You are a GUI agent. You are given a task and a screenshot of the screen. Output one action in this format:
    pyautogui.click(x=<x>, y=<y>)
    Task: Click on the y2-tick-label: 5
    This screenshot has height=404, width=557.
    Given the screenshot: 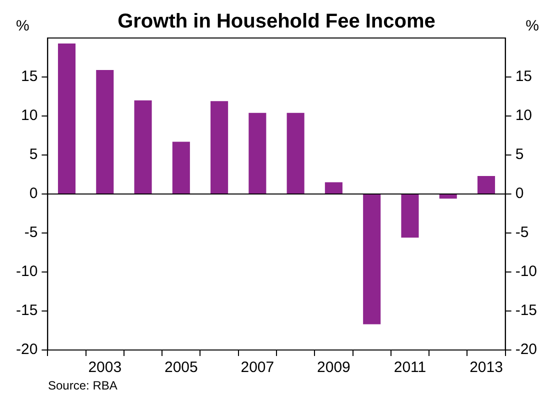 What is the action you would take?
    pyautogui.click(x=519, y=155)
    